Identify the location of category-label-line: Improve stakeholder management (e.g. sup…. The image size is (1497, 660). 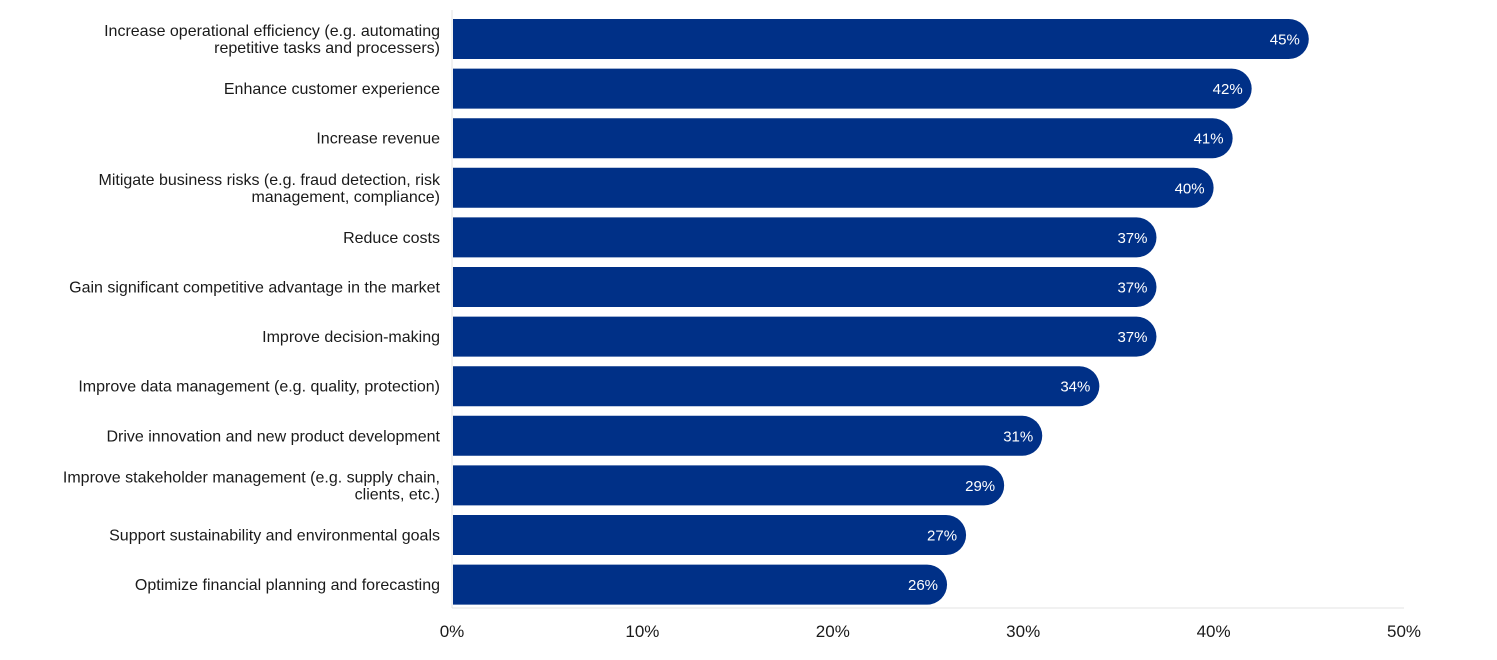
(251, 477).